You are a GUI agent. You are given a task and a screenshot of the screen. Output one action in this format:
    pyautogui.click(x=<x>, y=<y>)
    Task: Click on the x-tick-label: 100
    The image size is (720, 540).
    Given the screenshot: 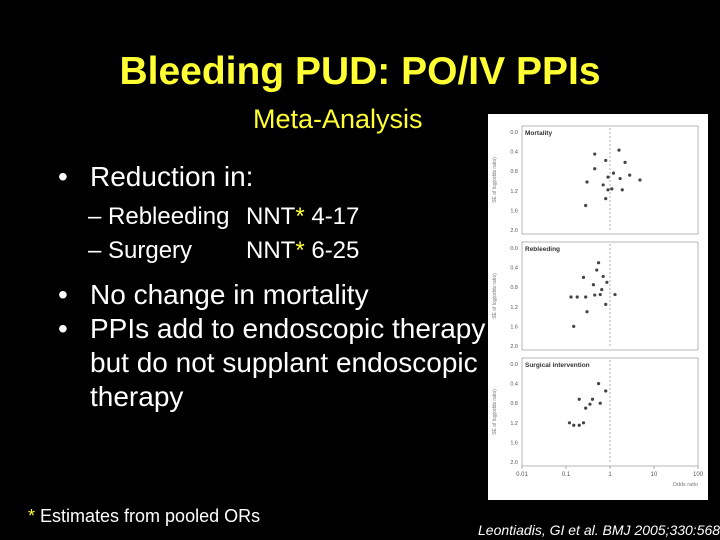 What is the action you would take?
    pyautogui.click(x=698, y=475)
    